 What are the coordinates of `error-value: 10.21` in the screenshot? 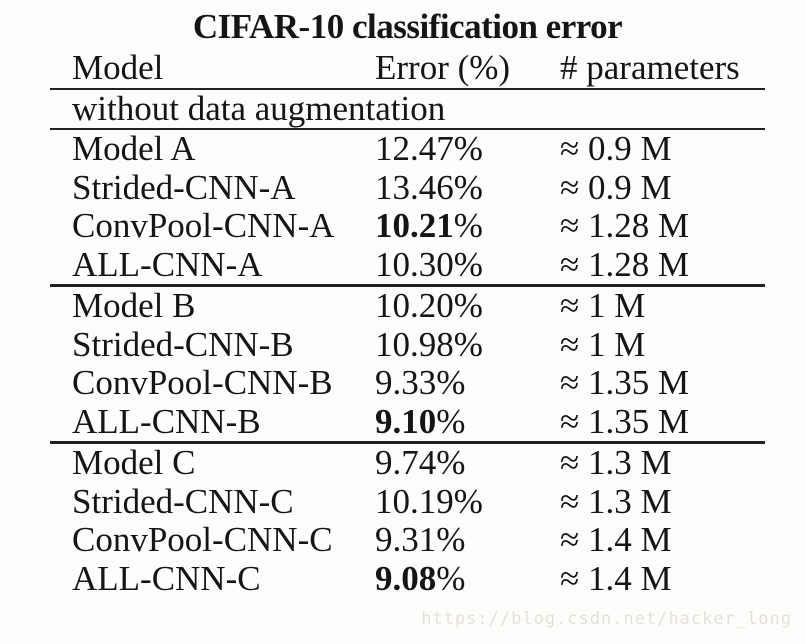 It's located at (414, 225).